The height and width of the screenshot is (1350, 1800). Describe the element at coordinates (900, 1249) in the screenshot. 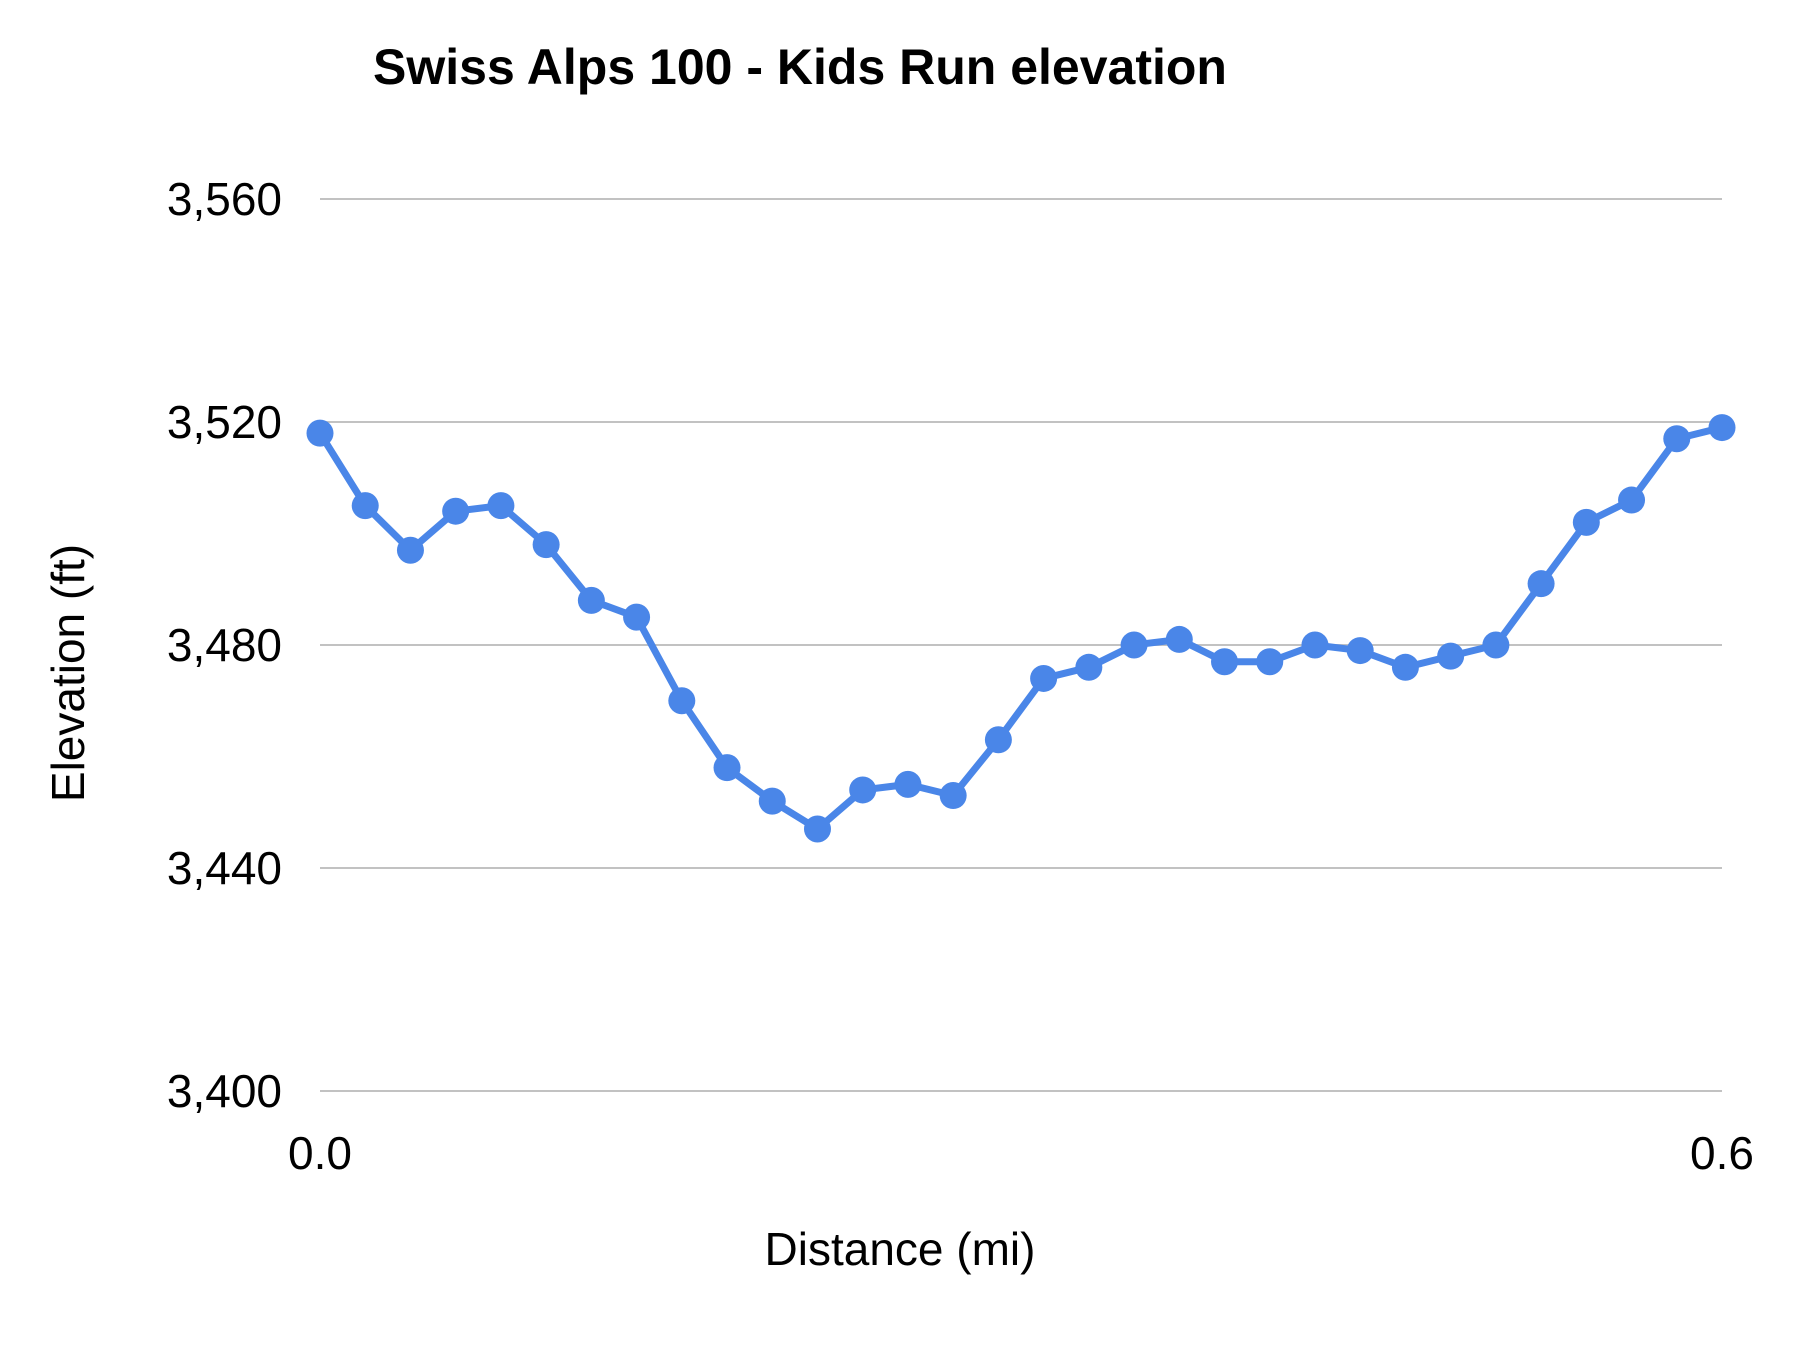

I see `x-axis-title: Distance (mi)` at that location.